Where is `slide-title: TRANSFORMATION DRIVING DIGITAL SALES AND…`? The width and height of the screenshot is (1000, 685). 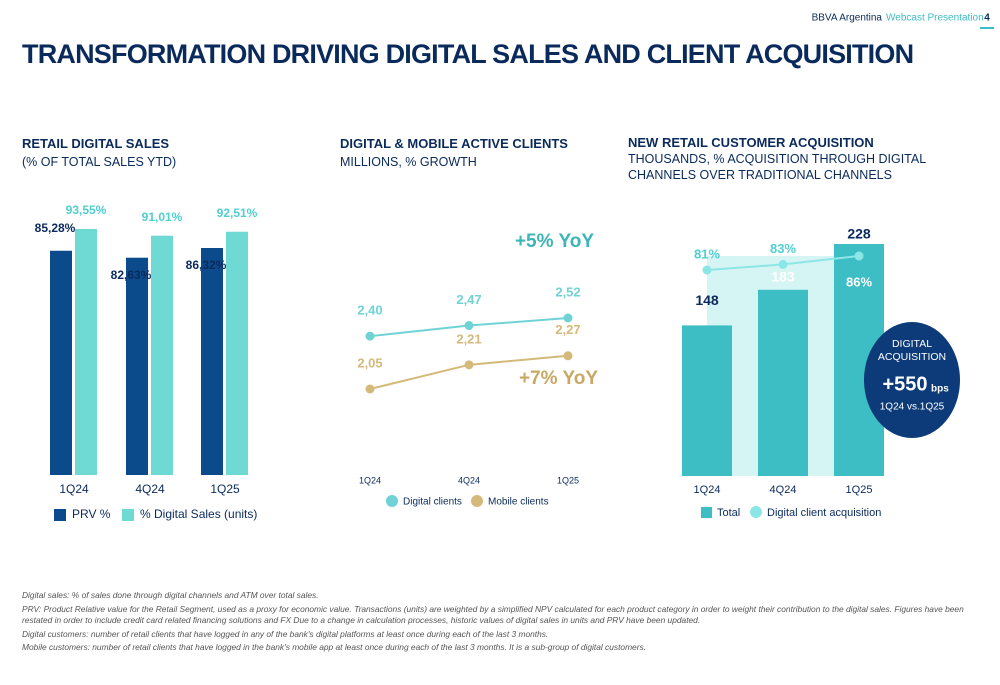 slide-title: TRANSFORMATION DRIVING DIGITAL SALES AND… is located at coordinates (467, 54).